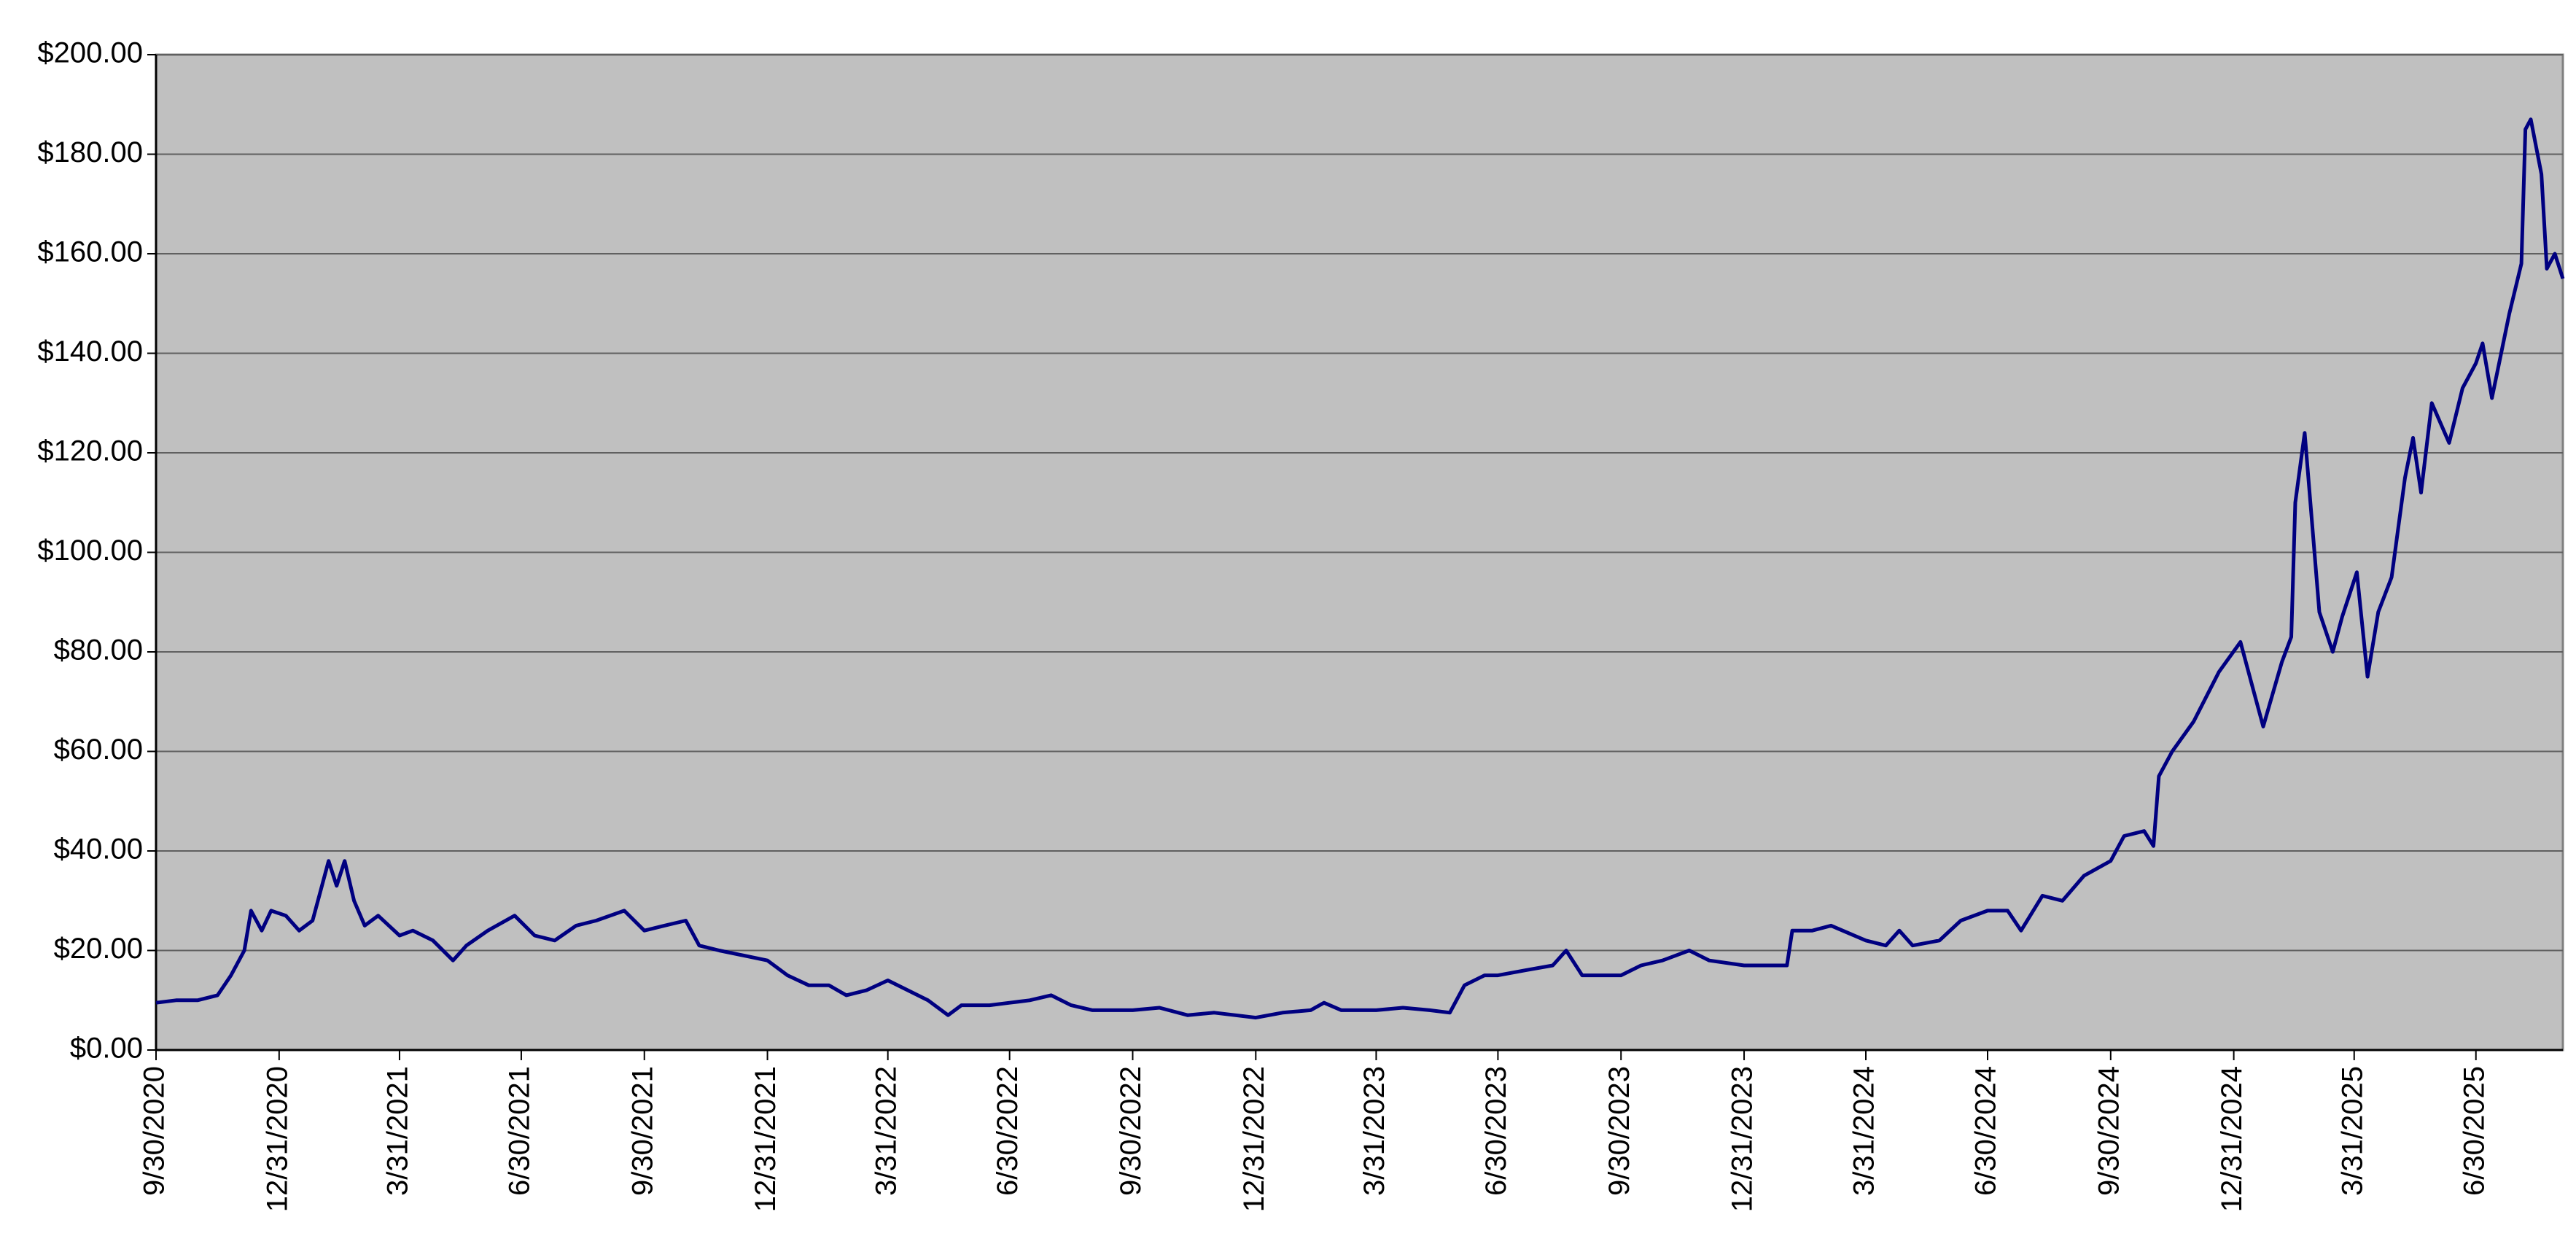  Describe the element at coordinates (155, 1131) in the screenshot. I see `x-tick-label: 9/30/2020` at that location.